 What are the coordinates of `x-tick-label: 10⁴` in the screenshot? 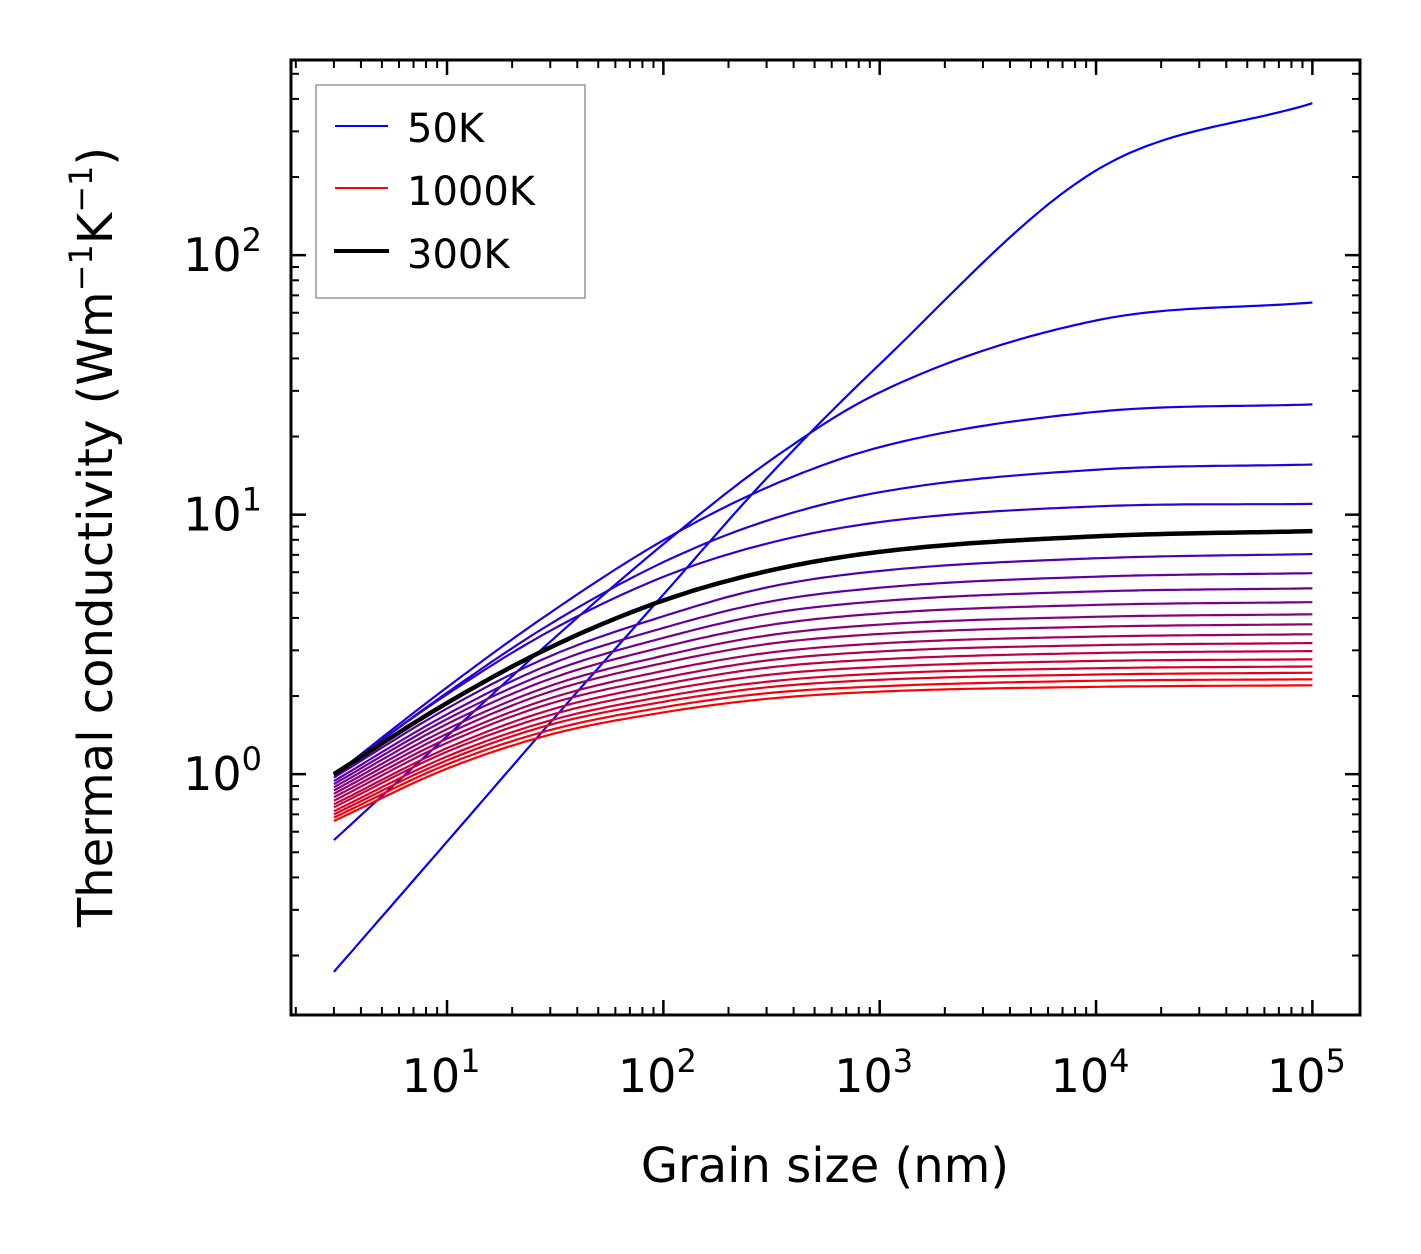 It's located at (1090, 1072).